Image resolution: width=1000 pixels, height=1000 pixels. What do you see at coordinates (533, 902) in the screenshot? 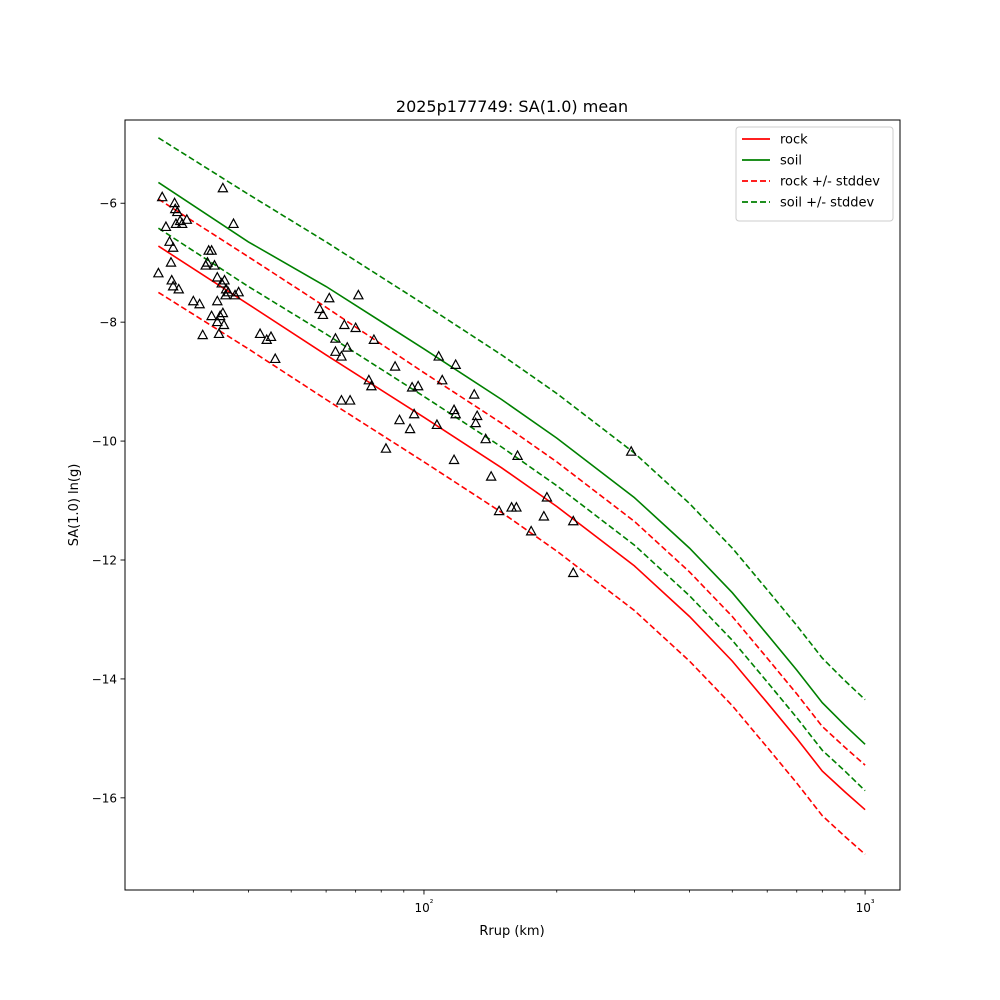
I see `x-axis-ticks: 10² 10³` at bounding box center [533, 902].